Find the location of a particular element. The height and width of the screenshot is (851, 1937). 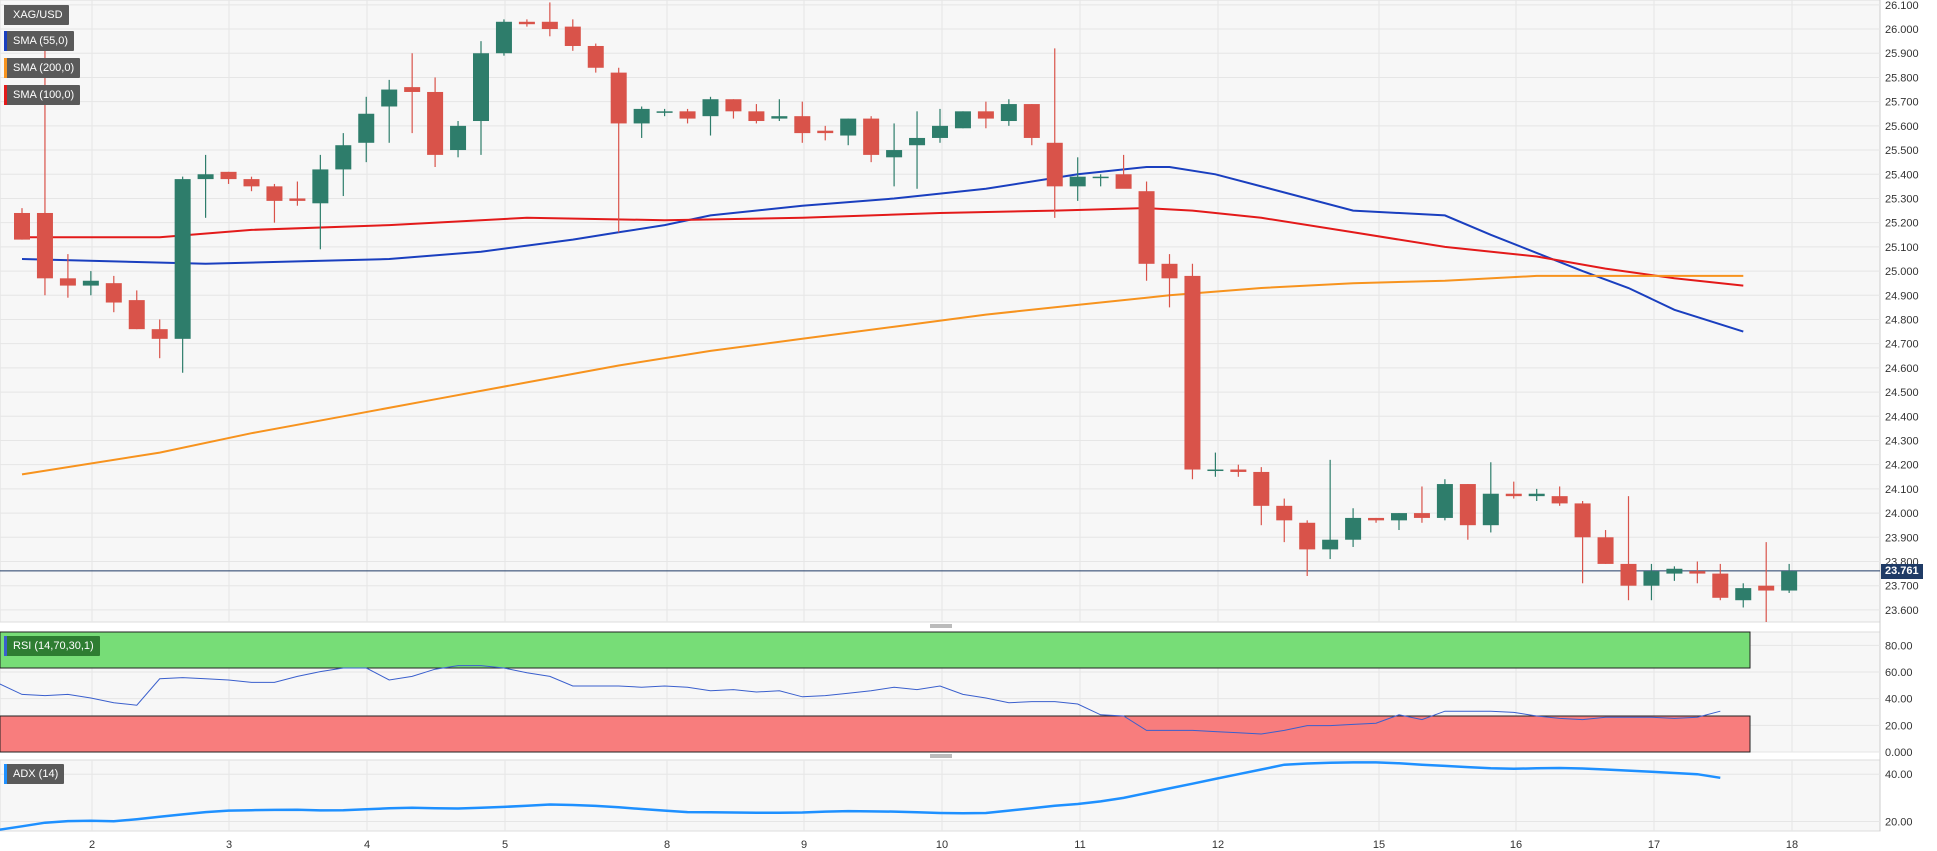

price-y-tick-label: 24.300 is located at coordinates (1902, 441).